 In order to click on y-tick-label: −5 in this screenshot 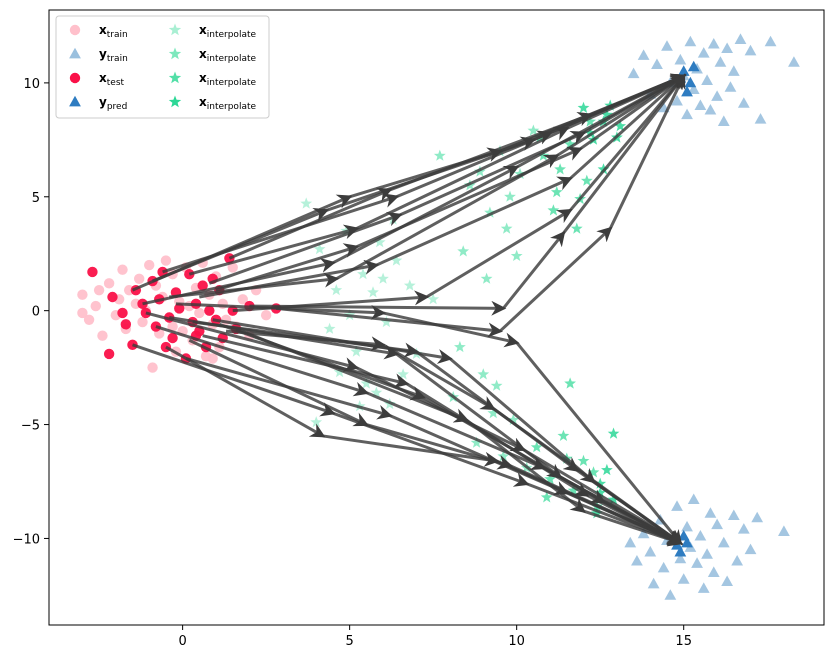, I will do `click(30, 426)`.